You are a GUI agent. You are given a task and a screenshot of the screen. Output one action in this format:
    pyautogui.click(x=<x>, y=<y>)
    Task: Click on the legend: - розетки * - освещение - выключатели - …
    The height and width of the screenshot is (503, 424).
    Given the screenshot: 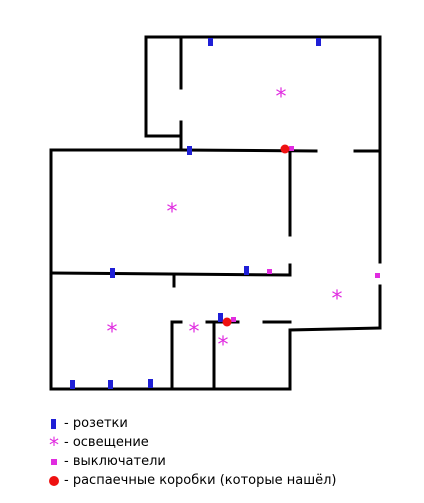 What is the action you would take?
    pyautogui.click(x=191, y=452)
    